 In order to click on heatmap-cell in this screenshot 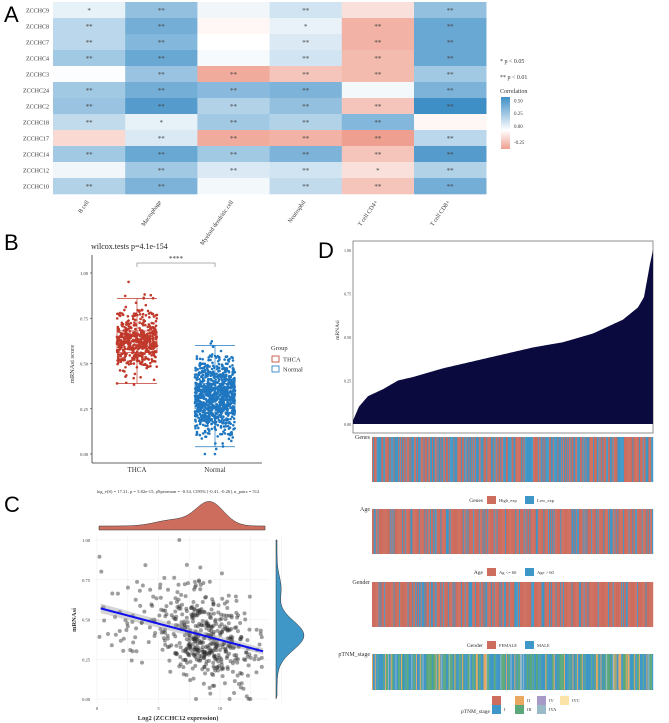, I will do `click(450, 58)`.